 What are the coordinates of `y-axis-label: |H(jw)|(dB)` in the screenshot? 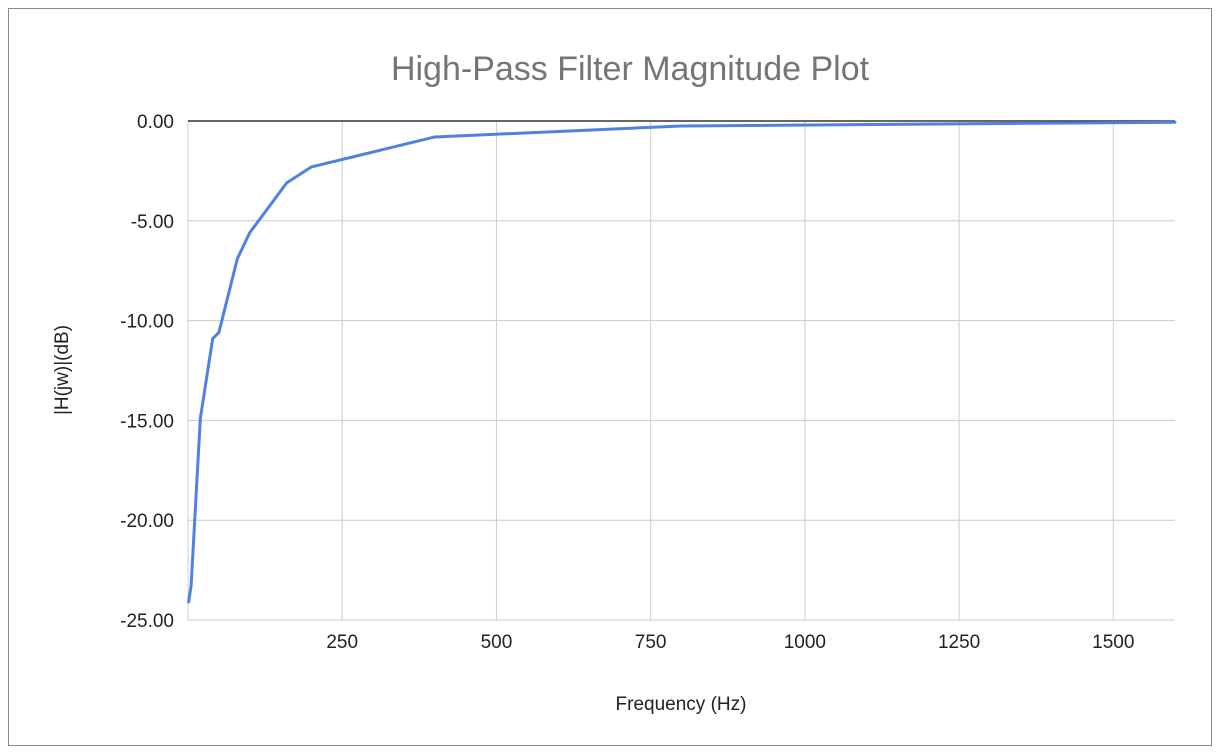 It's located at (62, 370).